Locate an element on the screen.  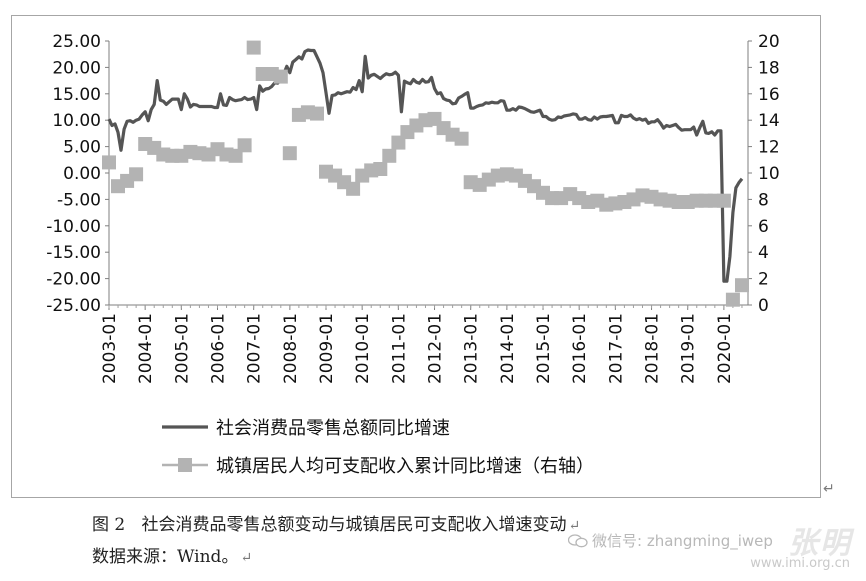
data-source: 数据来源：Wind。 ↵ is located at coordinates (172, 554).